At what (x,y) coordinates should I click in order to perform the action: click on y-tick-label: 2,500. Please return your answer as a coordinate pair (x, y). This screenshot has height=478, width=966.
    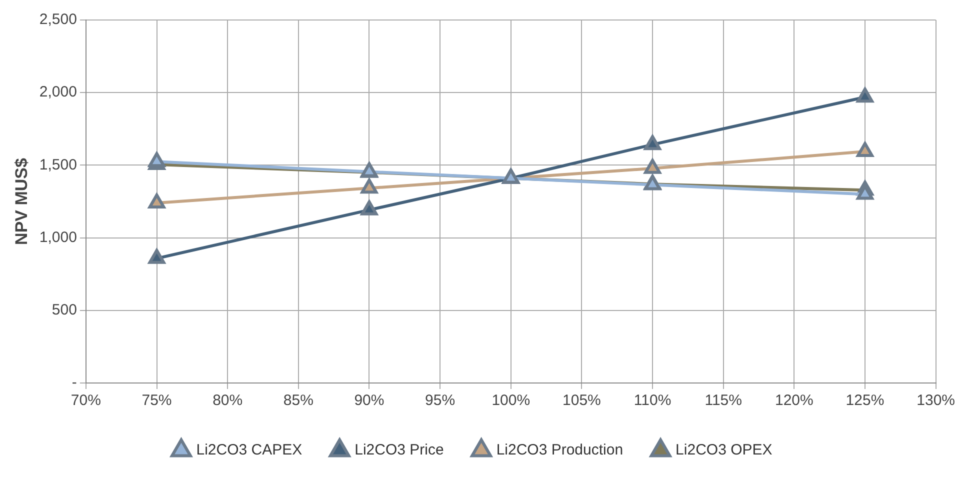
    Looking at the image, I should click on (58, 19).